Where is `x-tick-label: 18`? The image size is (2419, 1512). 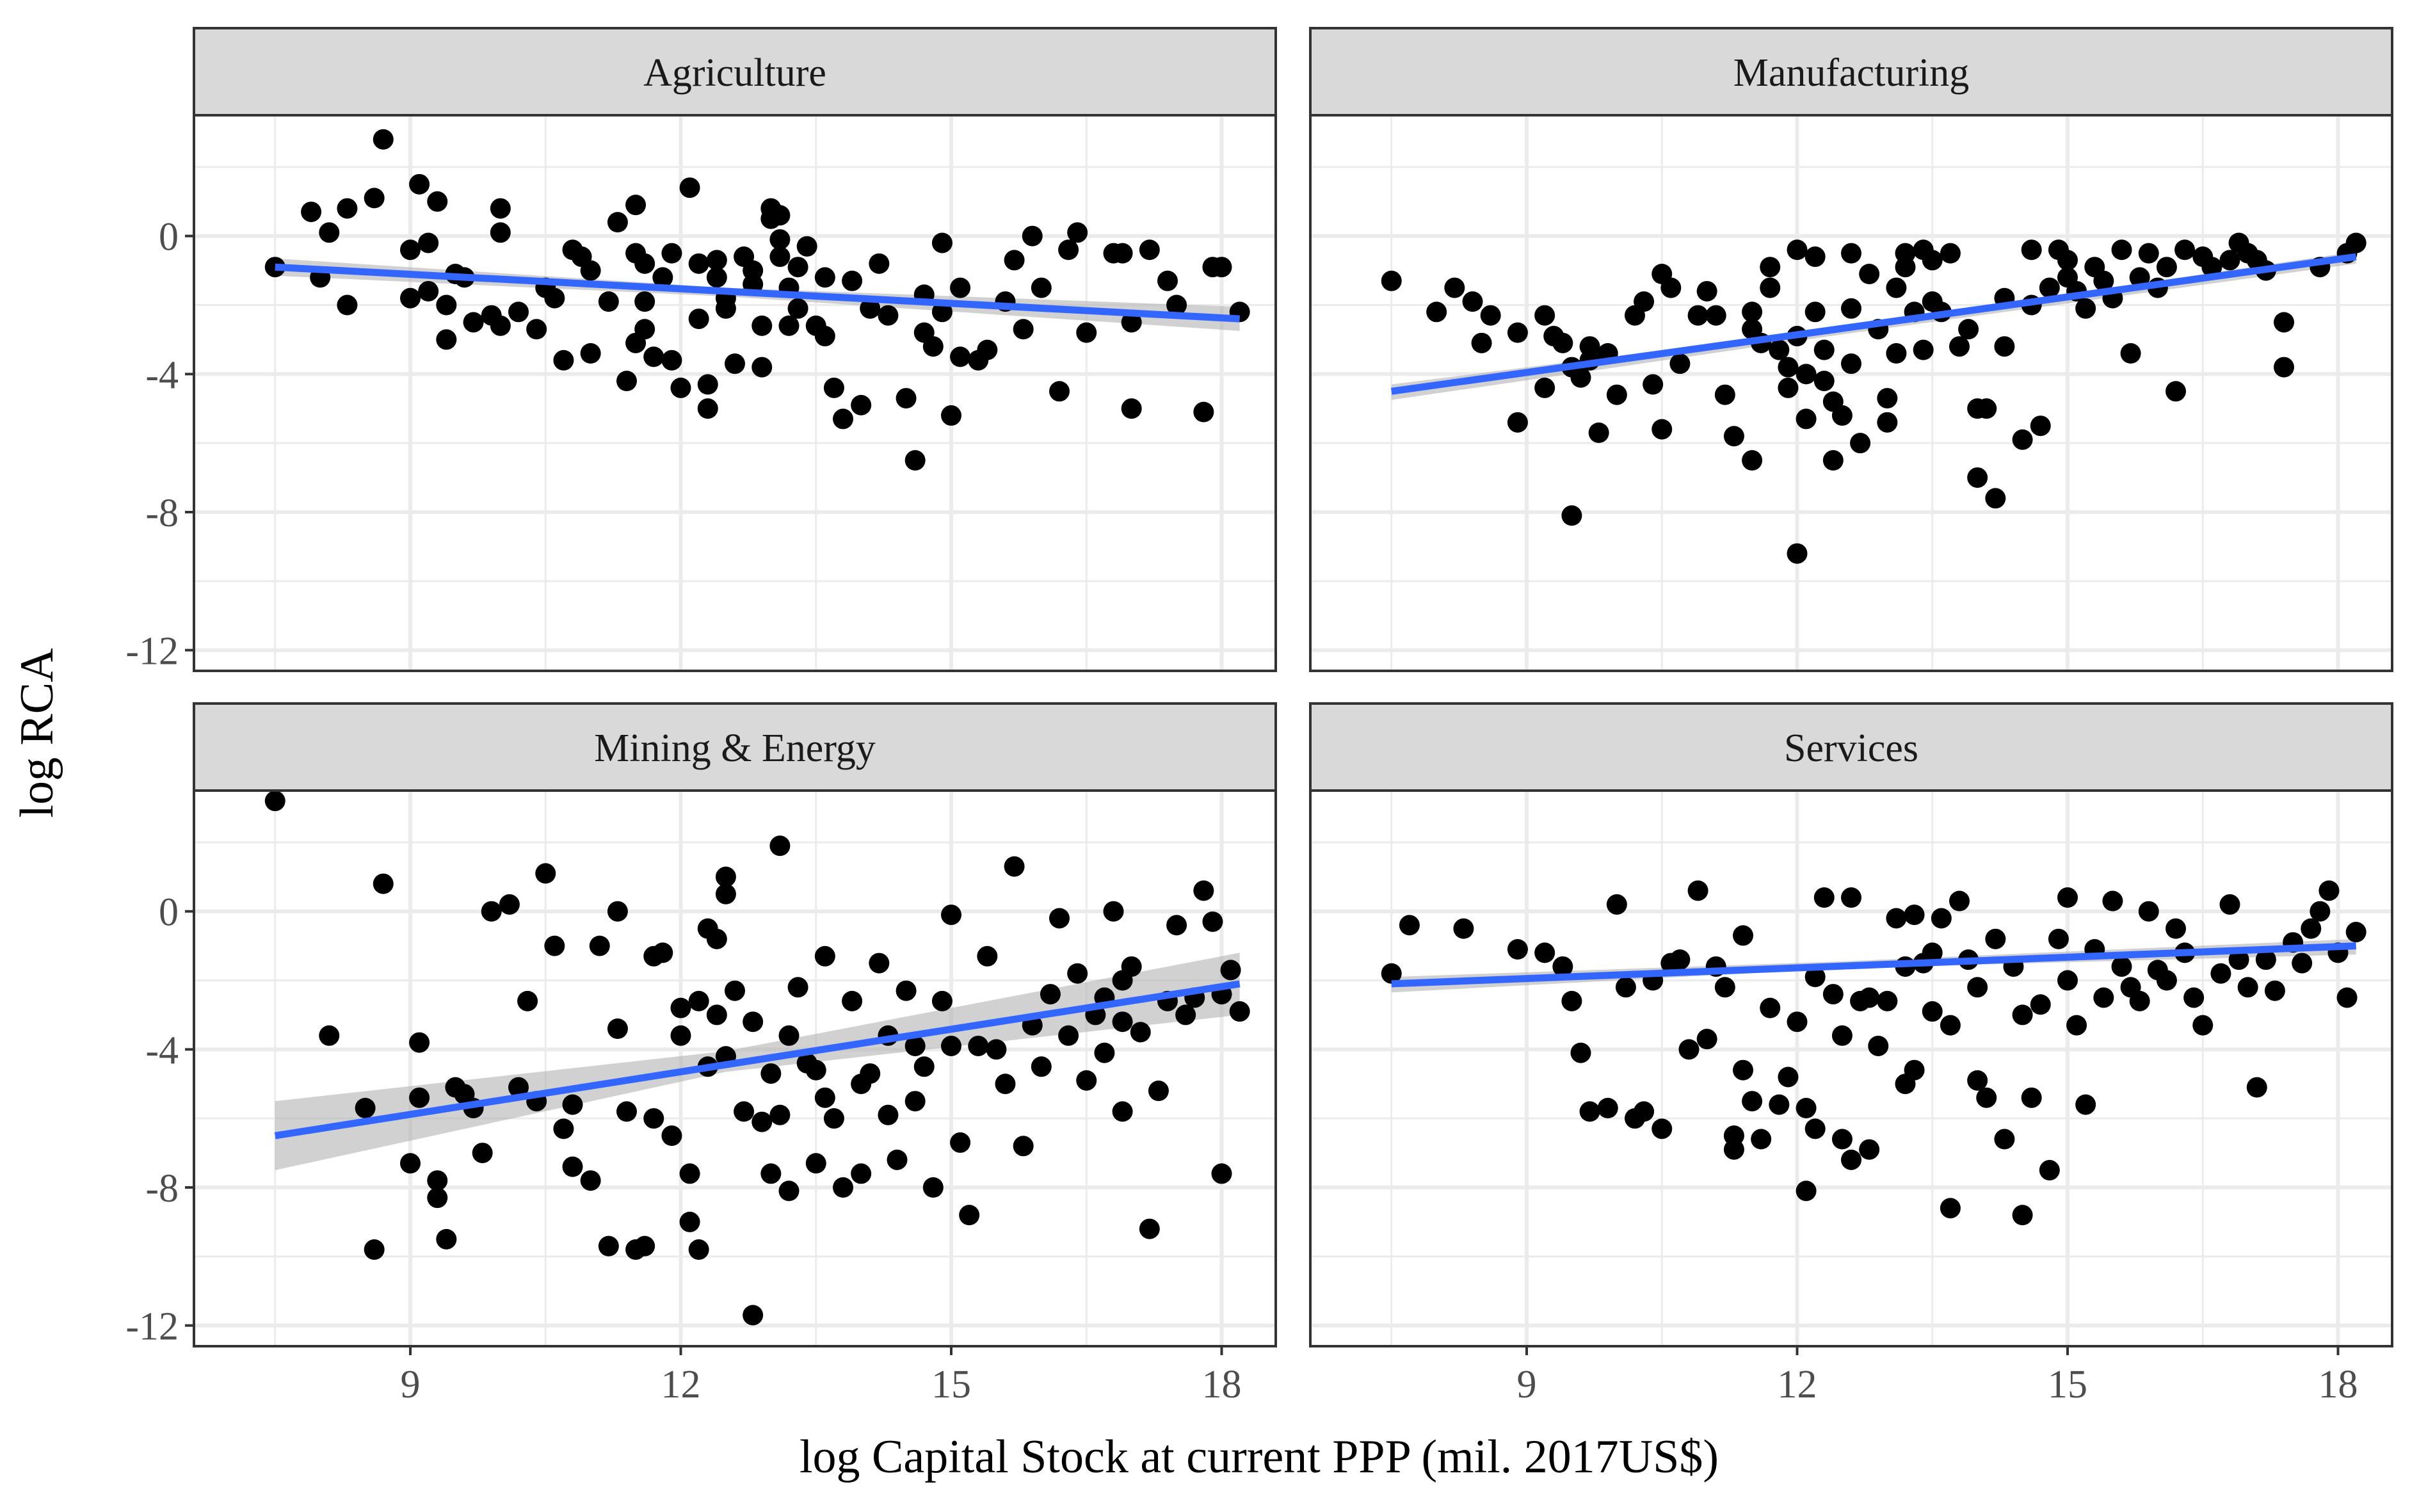
x-tick-label: 18 is located at coordinates (1222, 1384).